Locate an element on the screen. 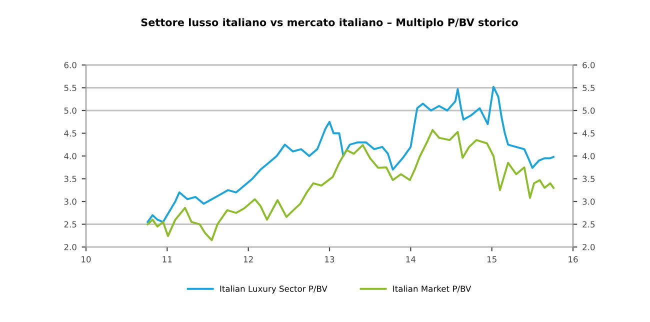  y-tick-label: 2.0 is located at coordinates (70, 247).